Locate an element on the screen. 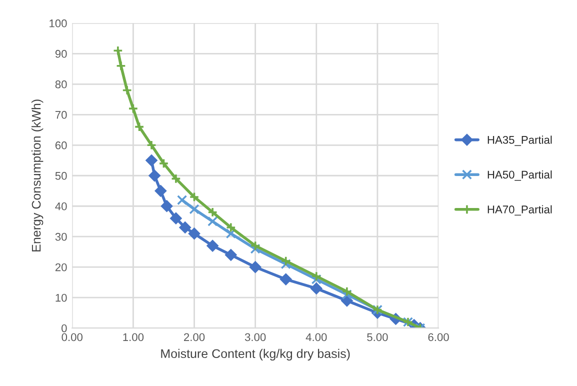 The height and width of the screenshot is (386, 577). y-tick-label: 50 is located at coordinates (61, 176).